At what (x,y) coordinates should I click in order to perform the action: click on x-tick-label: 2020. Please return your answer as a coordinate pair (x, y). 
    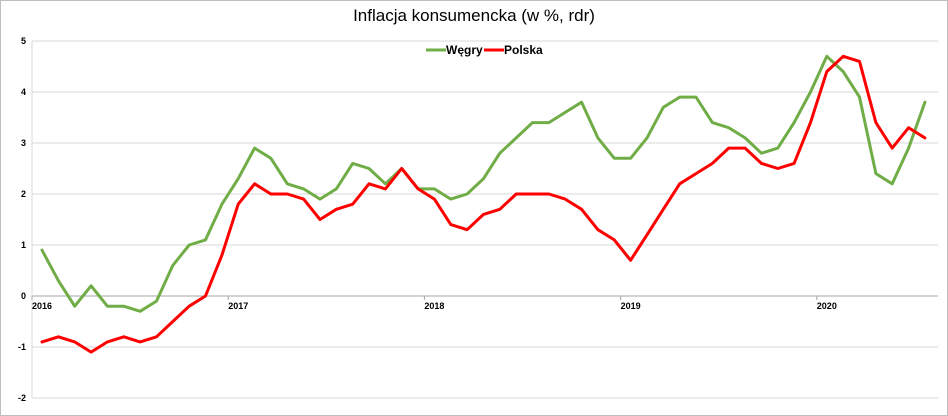
    Looking at the image, I should click on (827, 306).